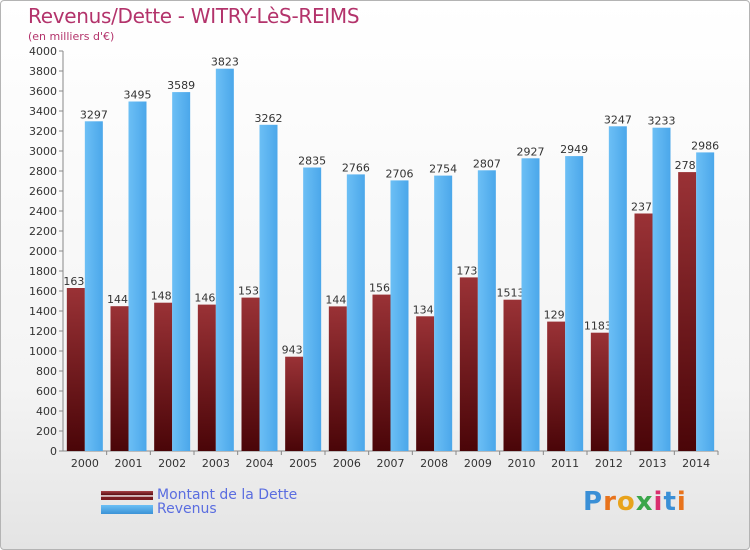  What do you see at coordinates (434, 463) in the screenshot?
I see `x-tick-label: 2008` at bounding box center [434, 463].